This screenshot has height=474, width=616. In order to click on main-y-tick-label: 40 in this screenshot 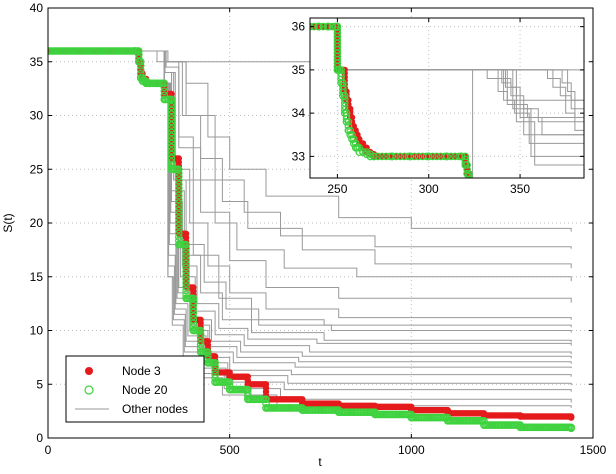, I will do `click(37, 8)`.